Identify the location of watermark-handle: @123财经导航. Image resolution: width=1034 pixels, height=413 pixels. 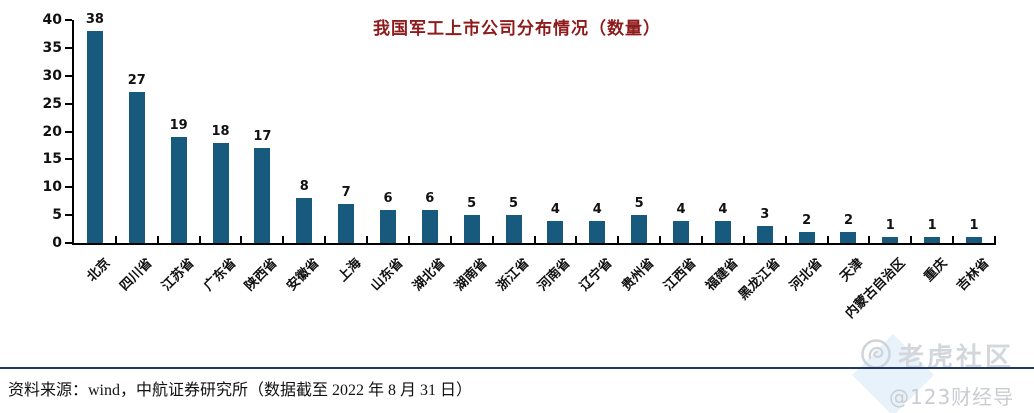
(952, 397).